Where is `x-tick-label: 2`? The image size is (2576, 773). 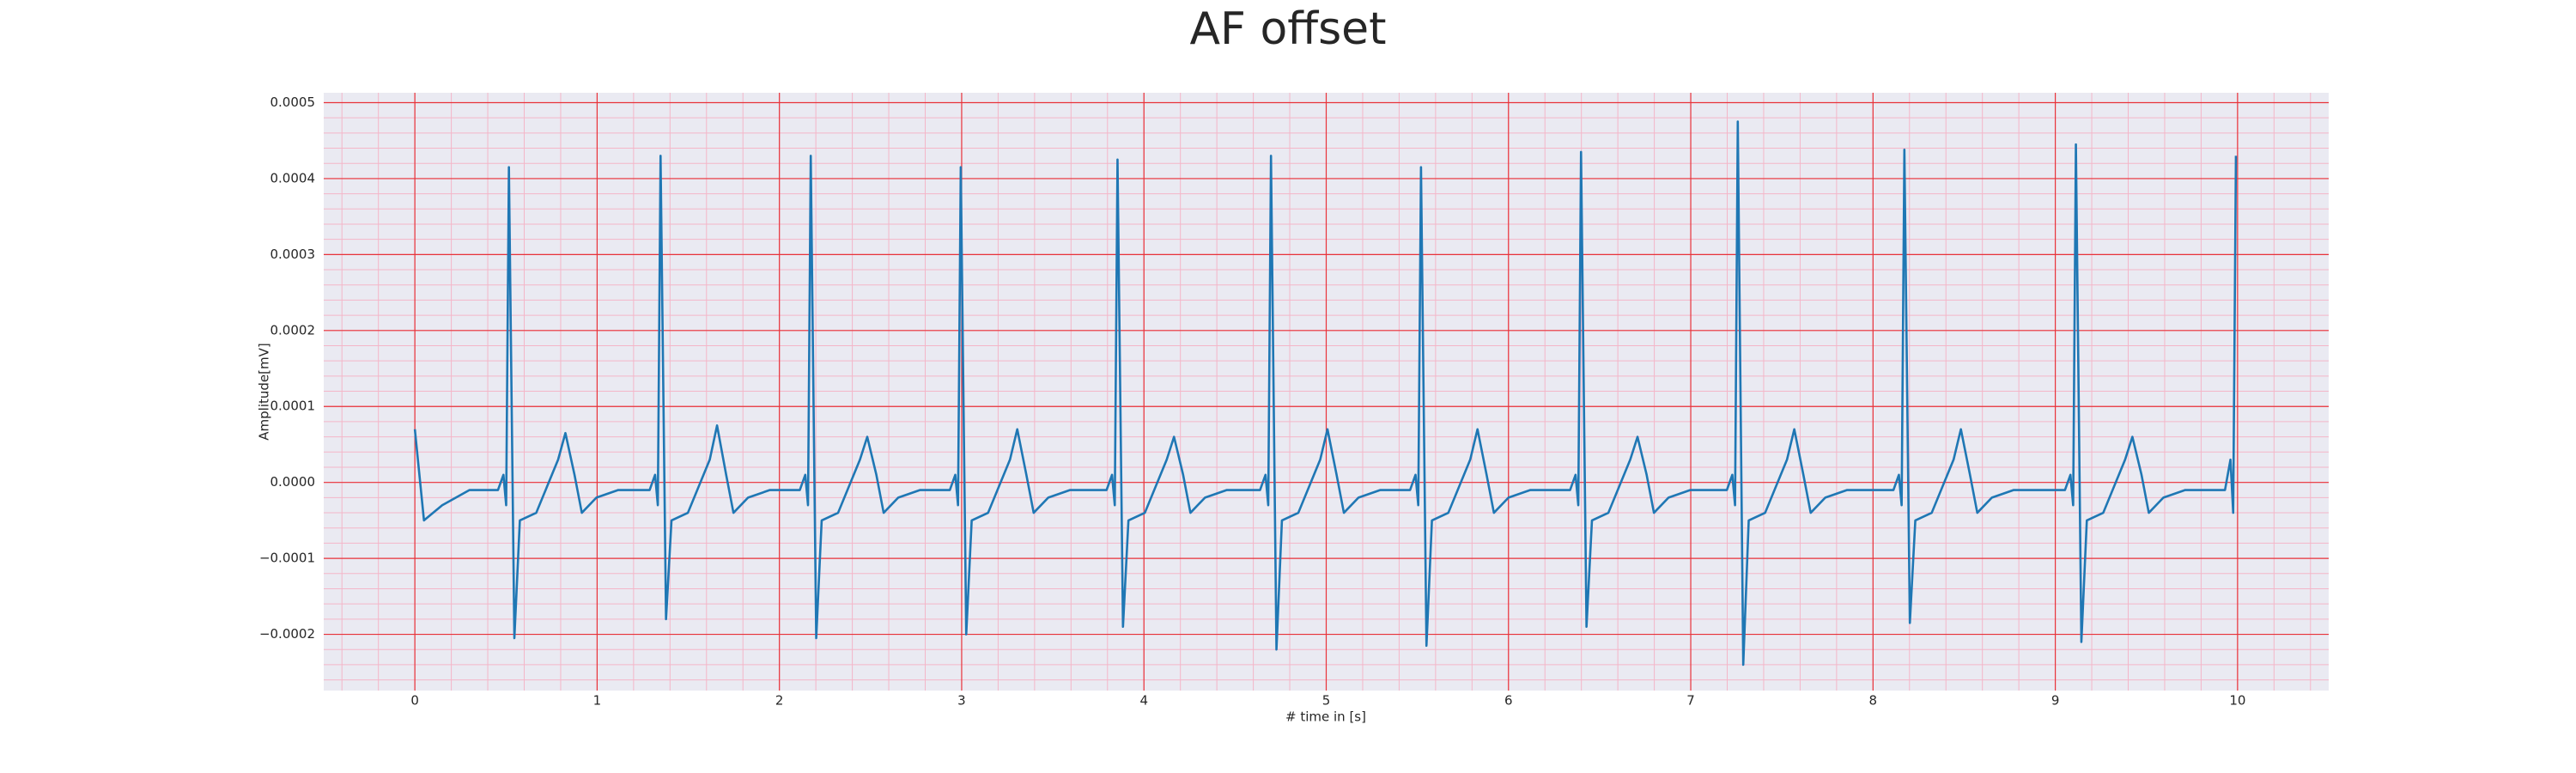
x-tick-label: 2 is located at coordinates (779, 701).